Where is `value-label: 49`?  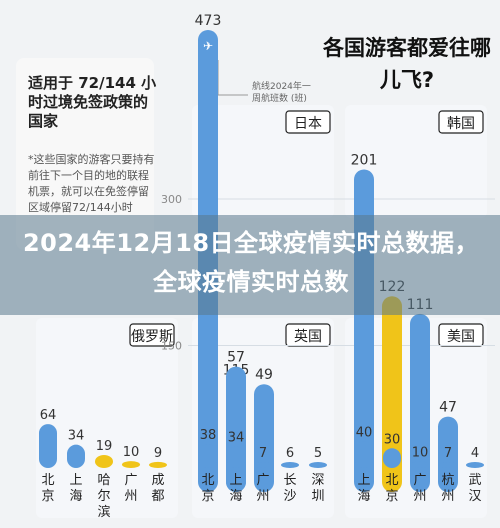 value-label: 49 is located at coordinates (264, 375).